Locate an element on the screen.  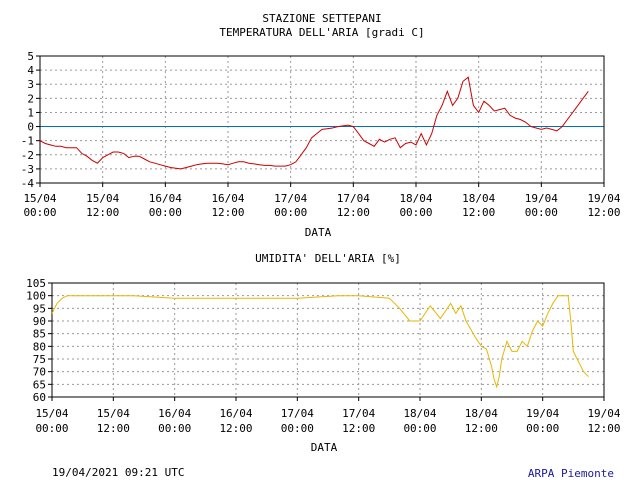
temp-y-tick-label: -4 is located at coordinates (28, 183).